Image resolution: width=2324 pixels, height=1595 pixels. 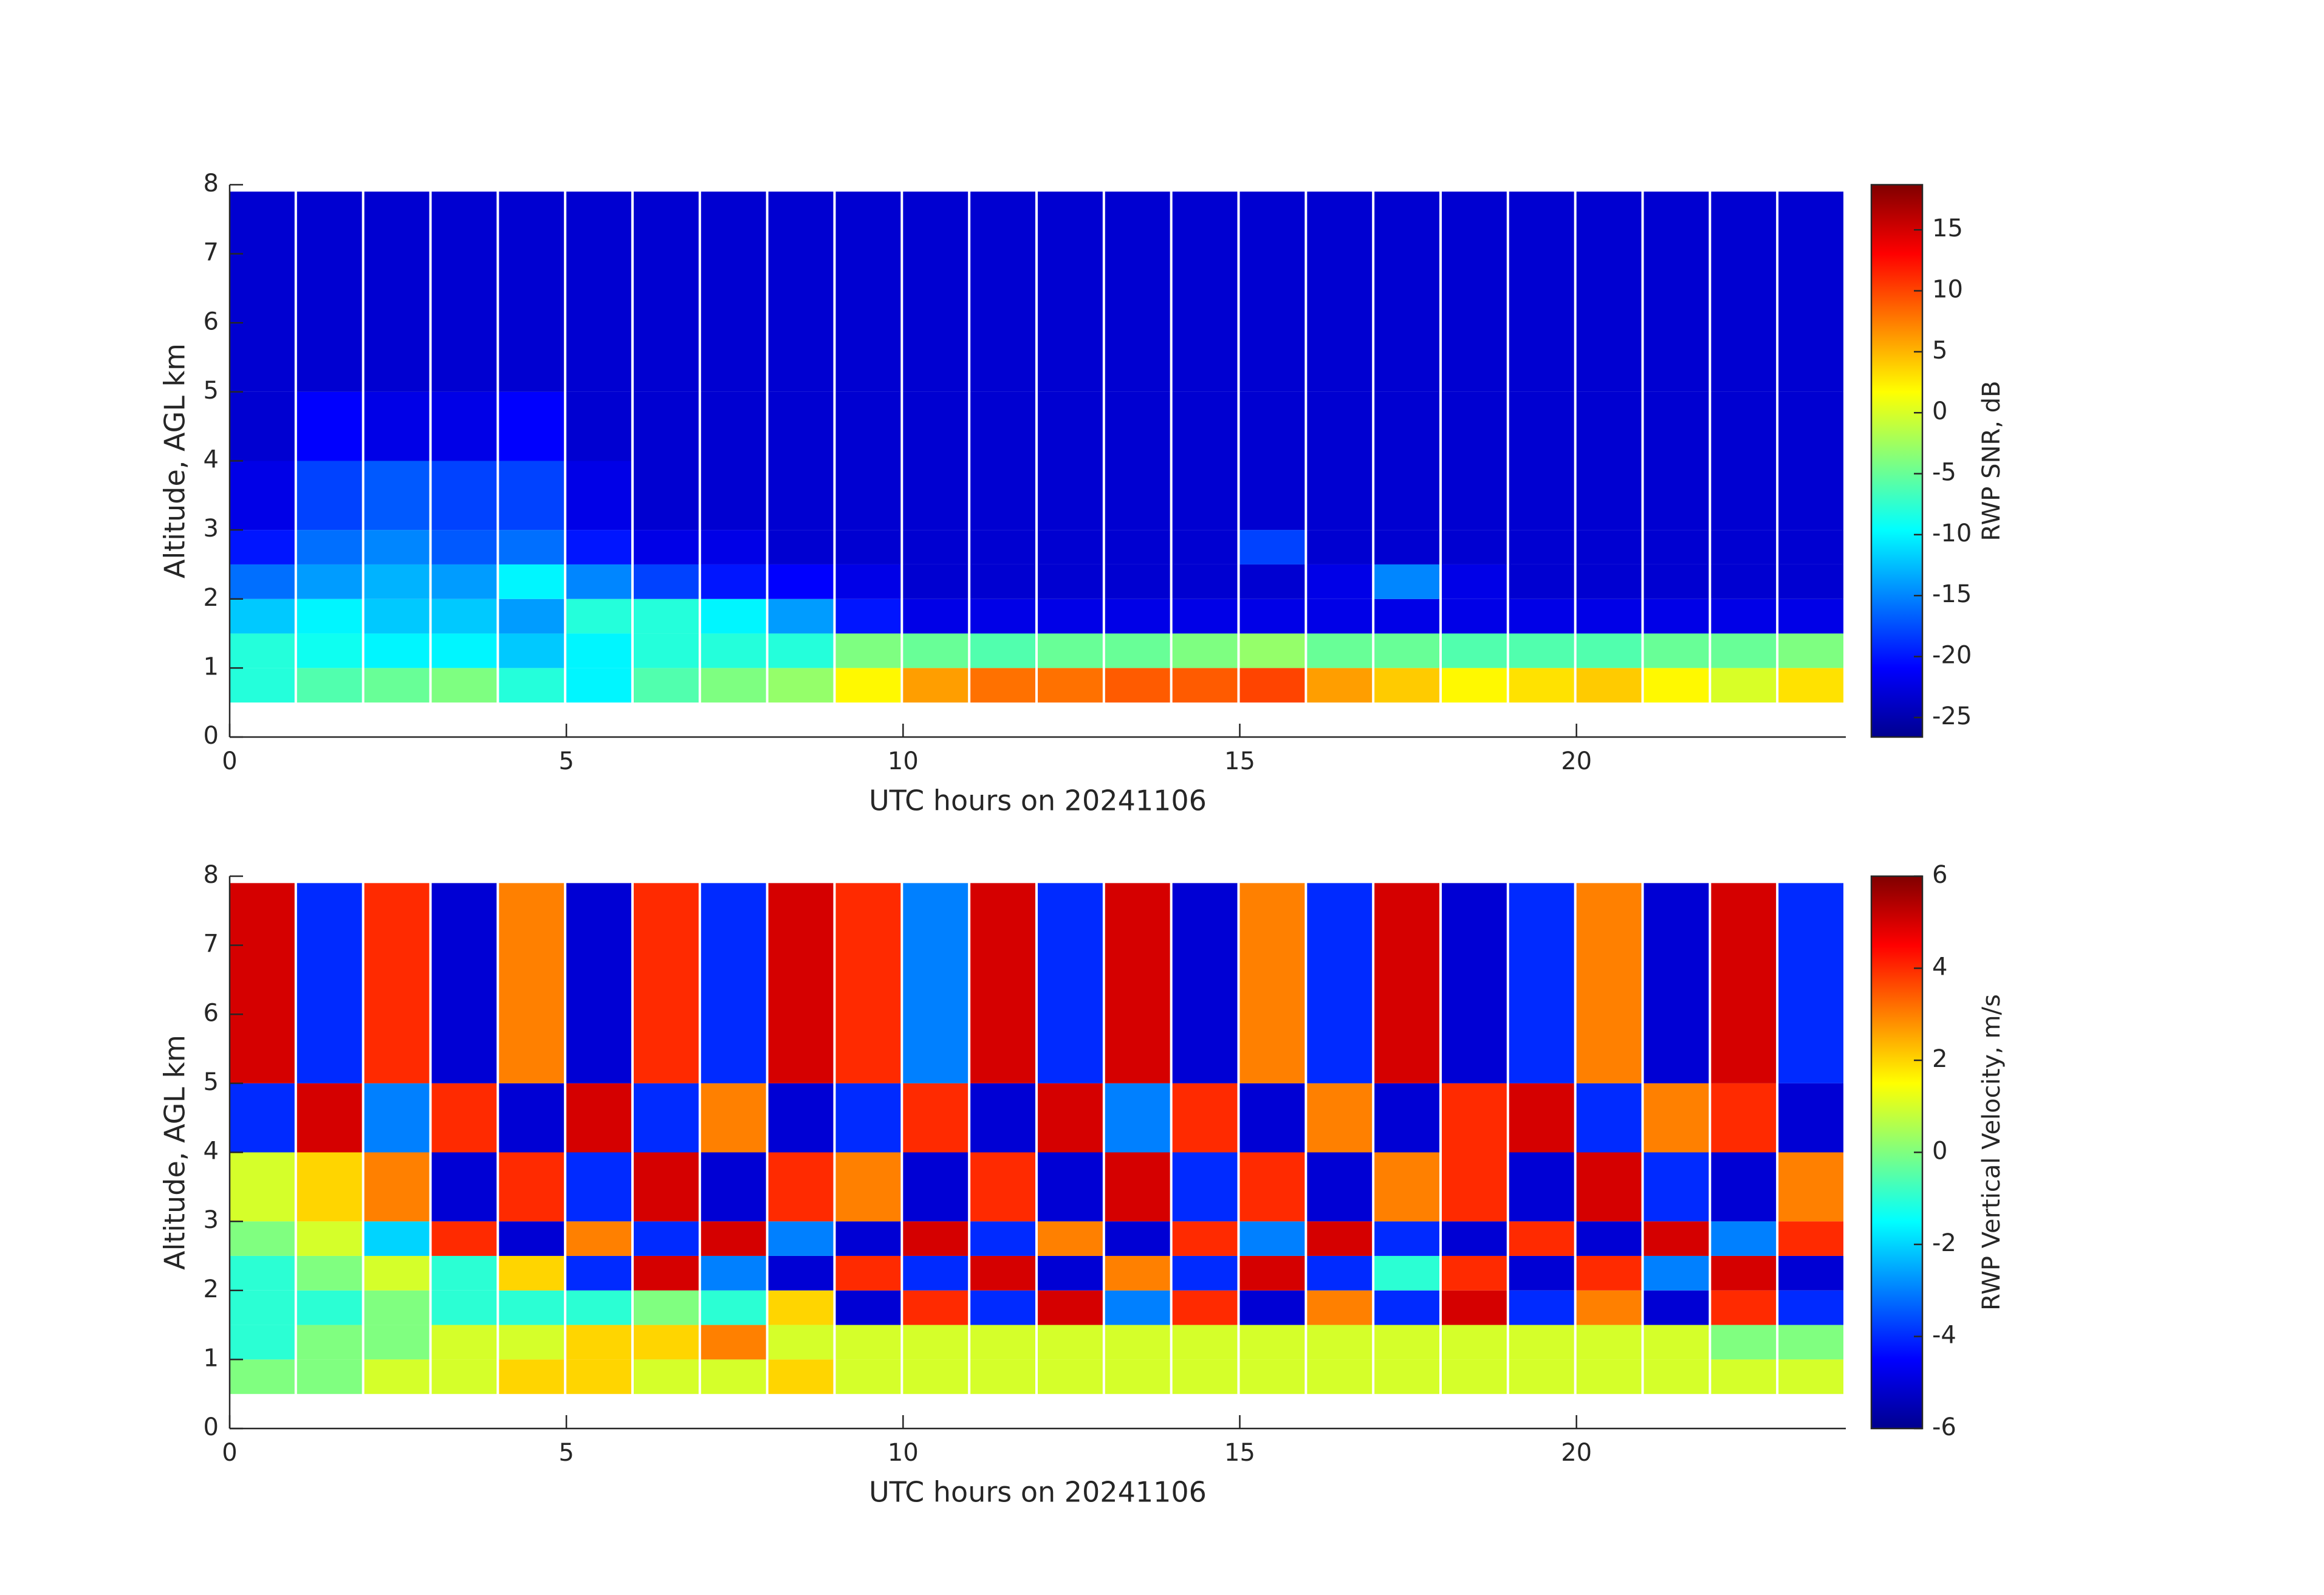 What do you see at coordinates (212, 875) in the screenshot?
I see `y-tick-label: 8` at bounding box center [212, 875].